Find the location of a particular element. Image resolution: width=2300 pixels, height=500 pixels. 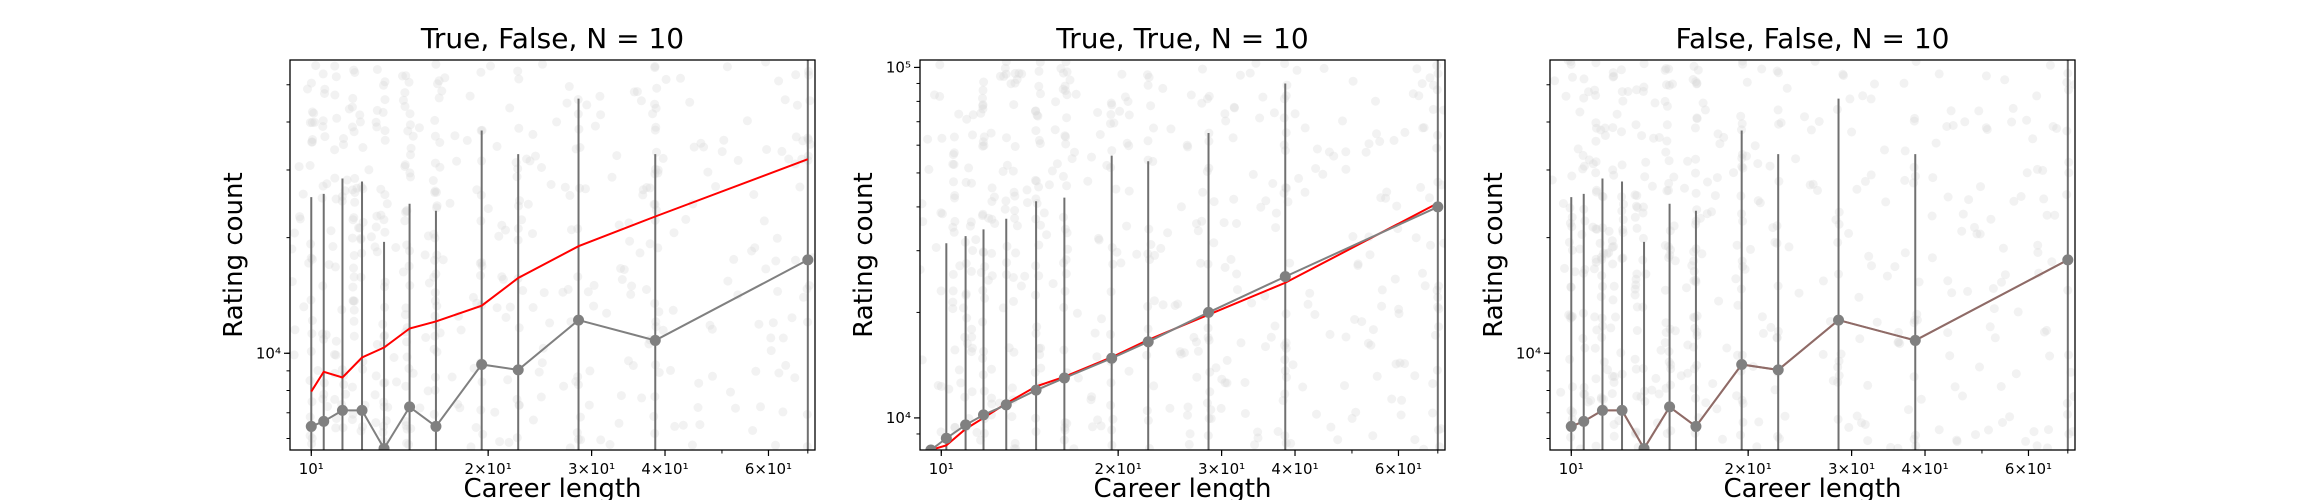

y-axis-label: Rating count is located at coordinates (234, 254).